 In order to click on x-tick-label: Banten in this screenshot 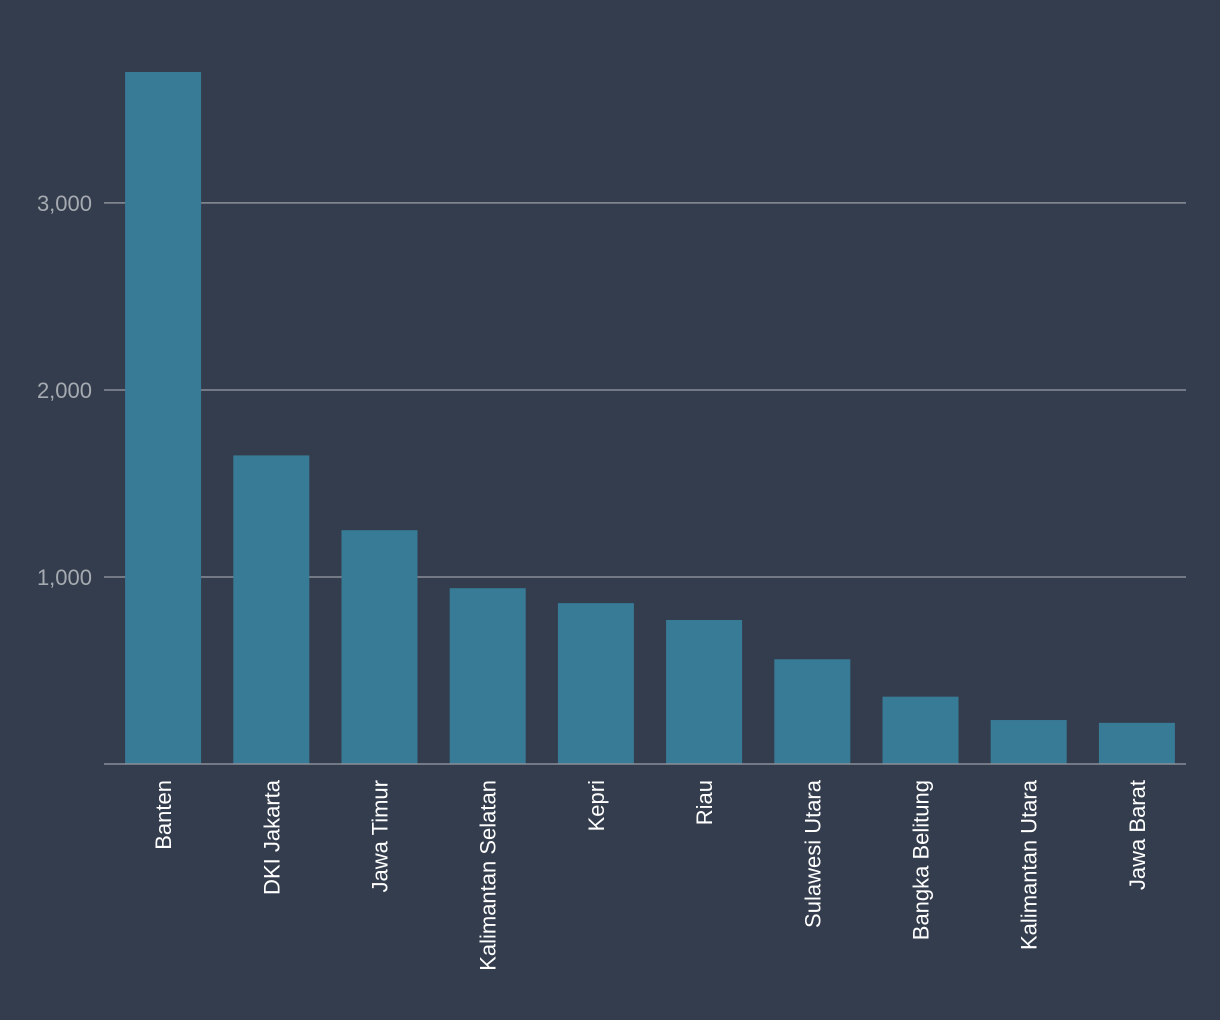, I will do `click(163, 815)`.